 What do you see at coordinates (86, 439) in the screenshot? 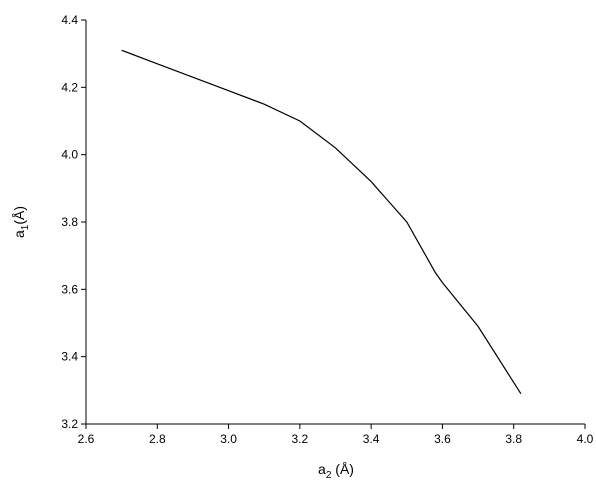
I see `x-tick-label: 2.6` at bounding box center [86, 439].